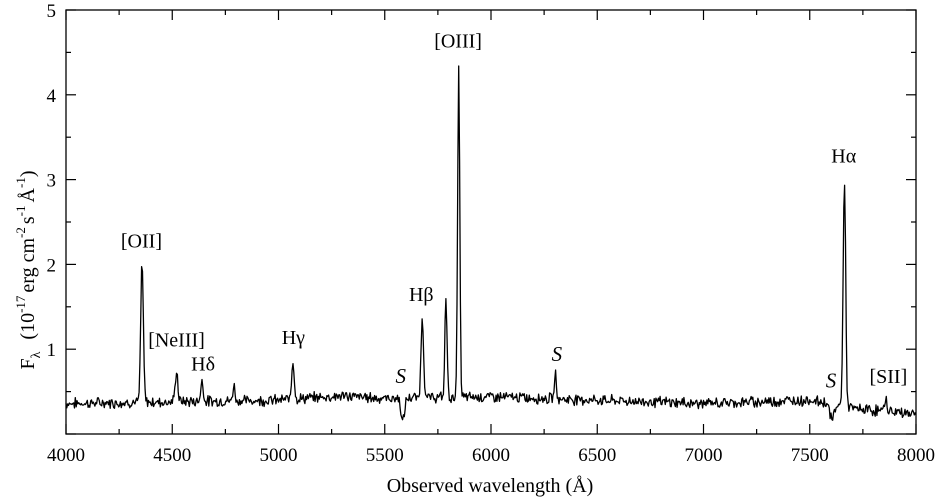  Describe the element at coordinates (293, 338) in the screenshot. I see `line-annotation: Hγ` at that location.